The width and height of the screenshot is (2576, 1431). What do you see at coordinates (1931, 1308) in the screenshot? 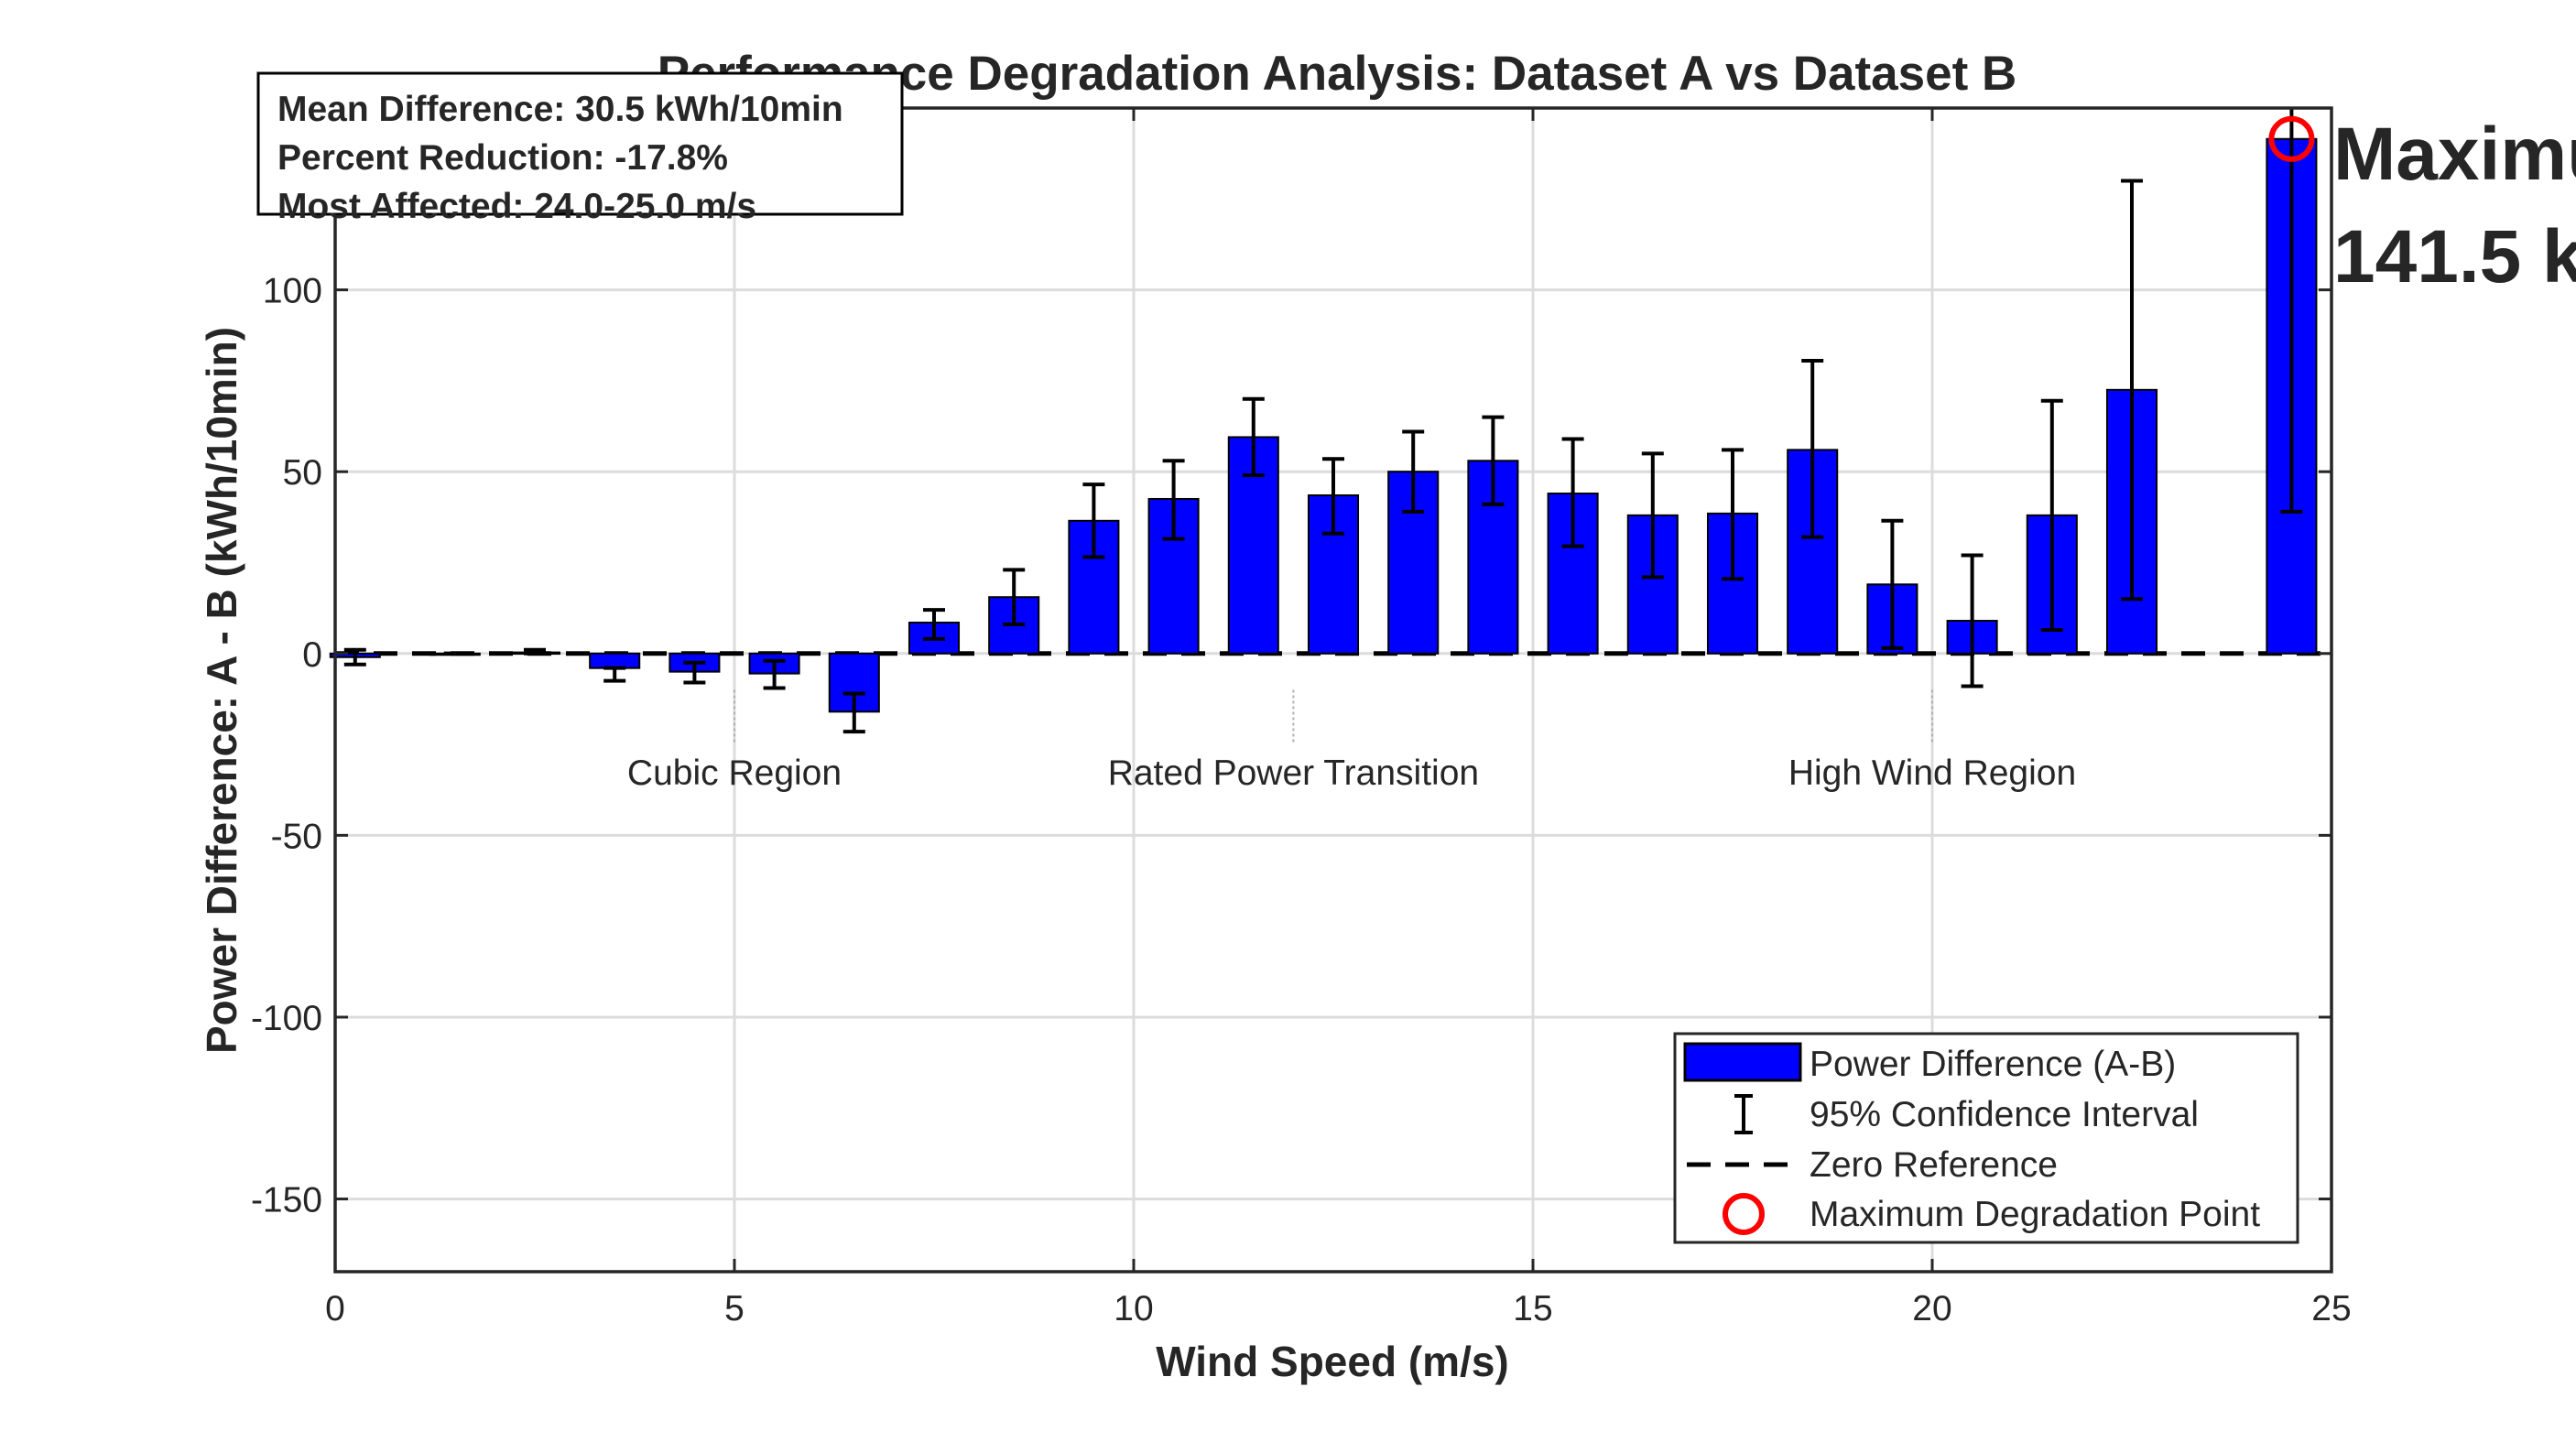
I see `x-tick-label: 20` at bounding box center [1931, 1308].